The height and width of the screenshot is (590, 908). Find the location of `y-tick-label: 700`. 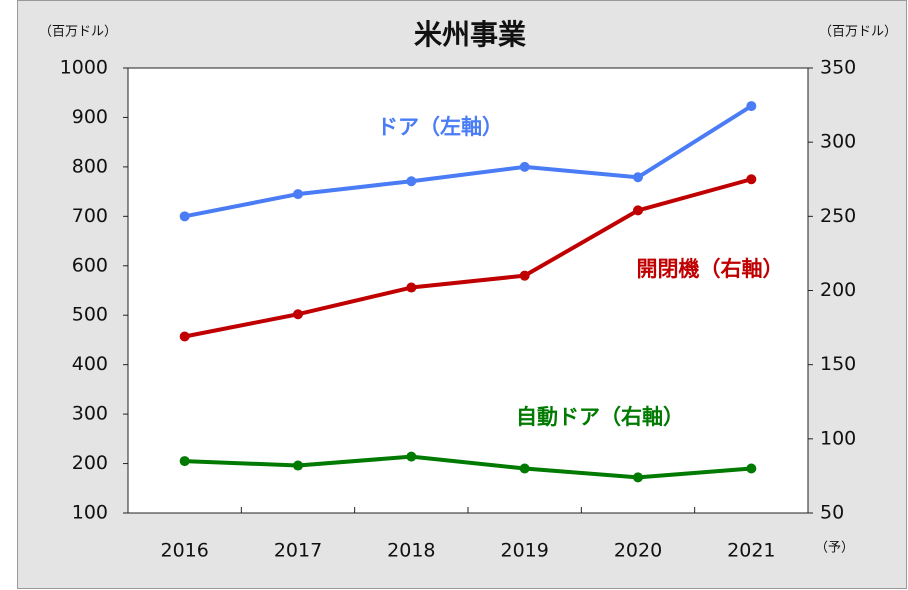

y-tick-label: 700 is located at coordinates (90, 216).